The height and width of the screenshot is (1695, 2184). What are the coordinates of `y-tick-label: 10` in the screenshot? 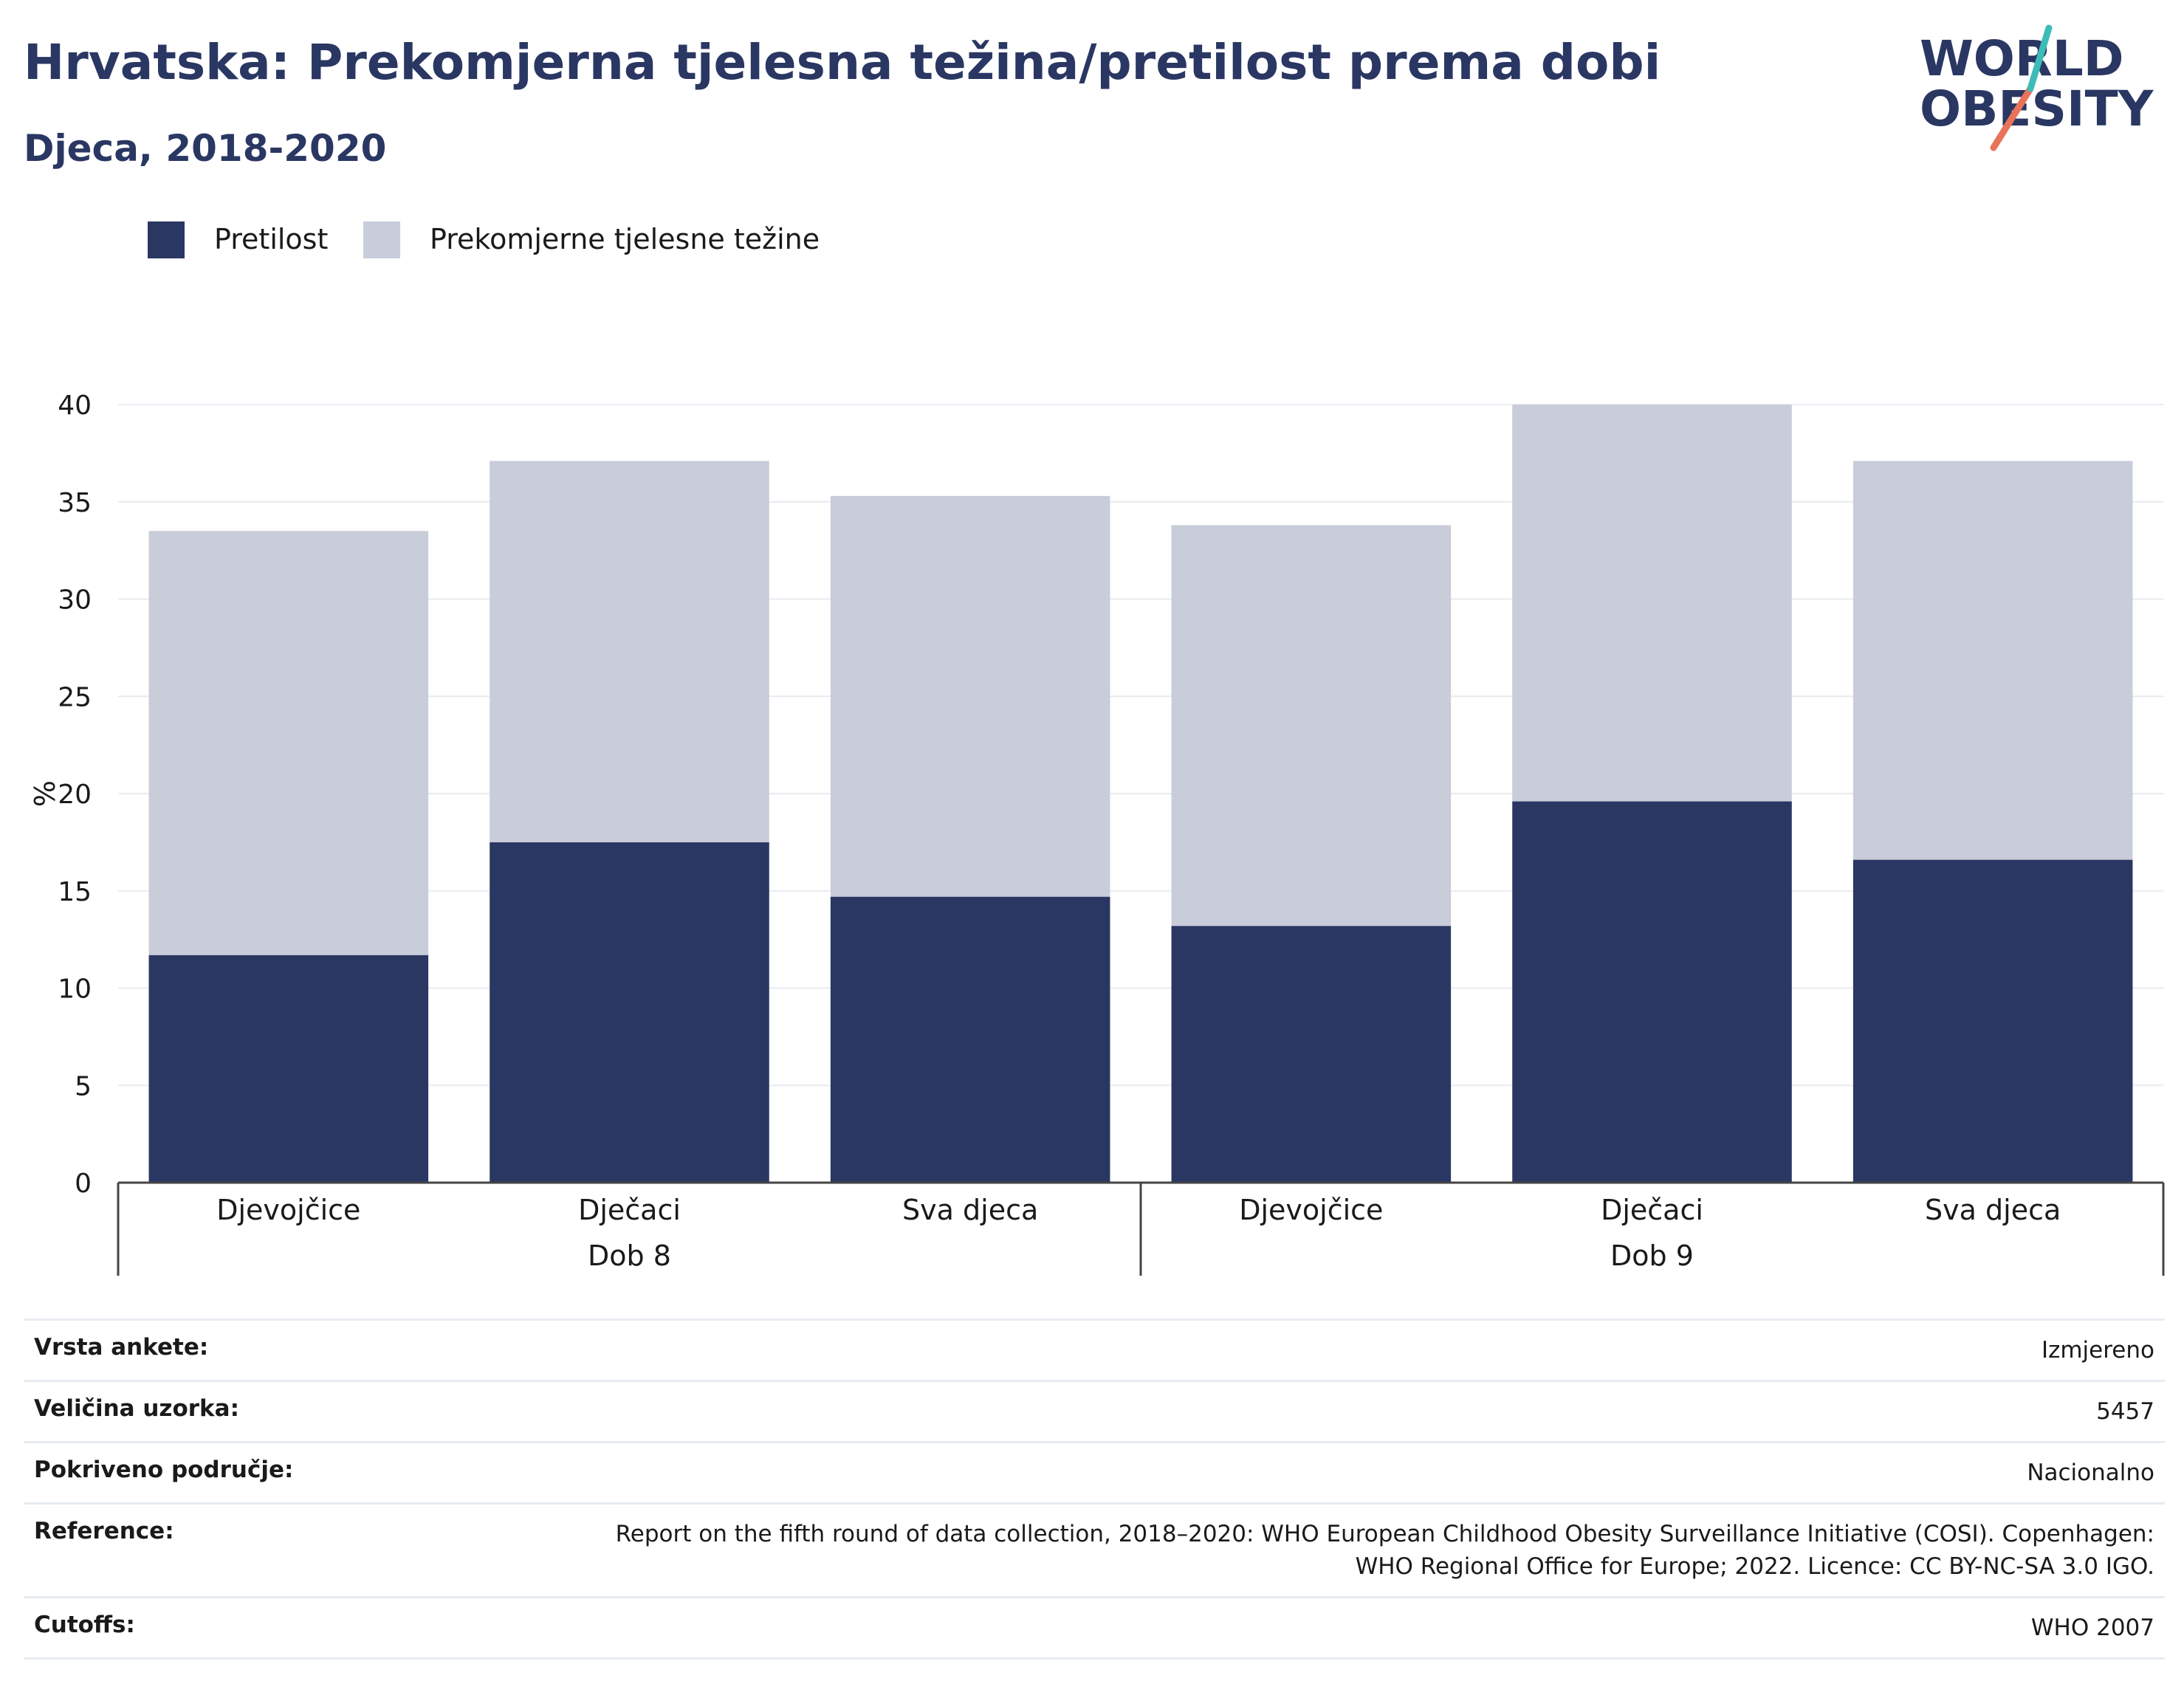 It's located at (75, 990).